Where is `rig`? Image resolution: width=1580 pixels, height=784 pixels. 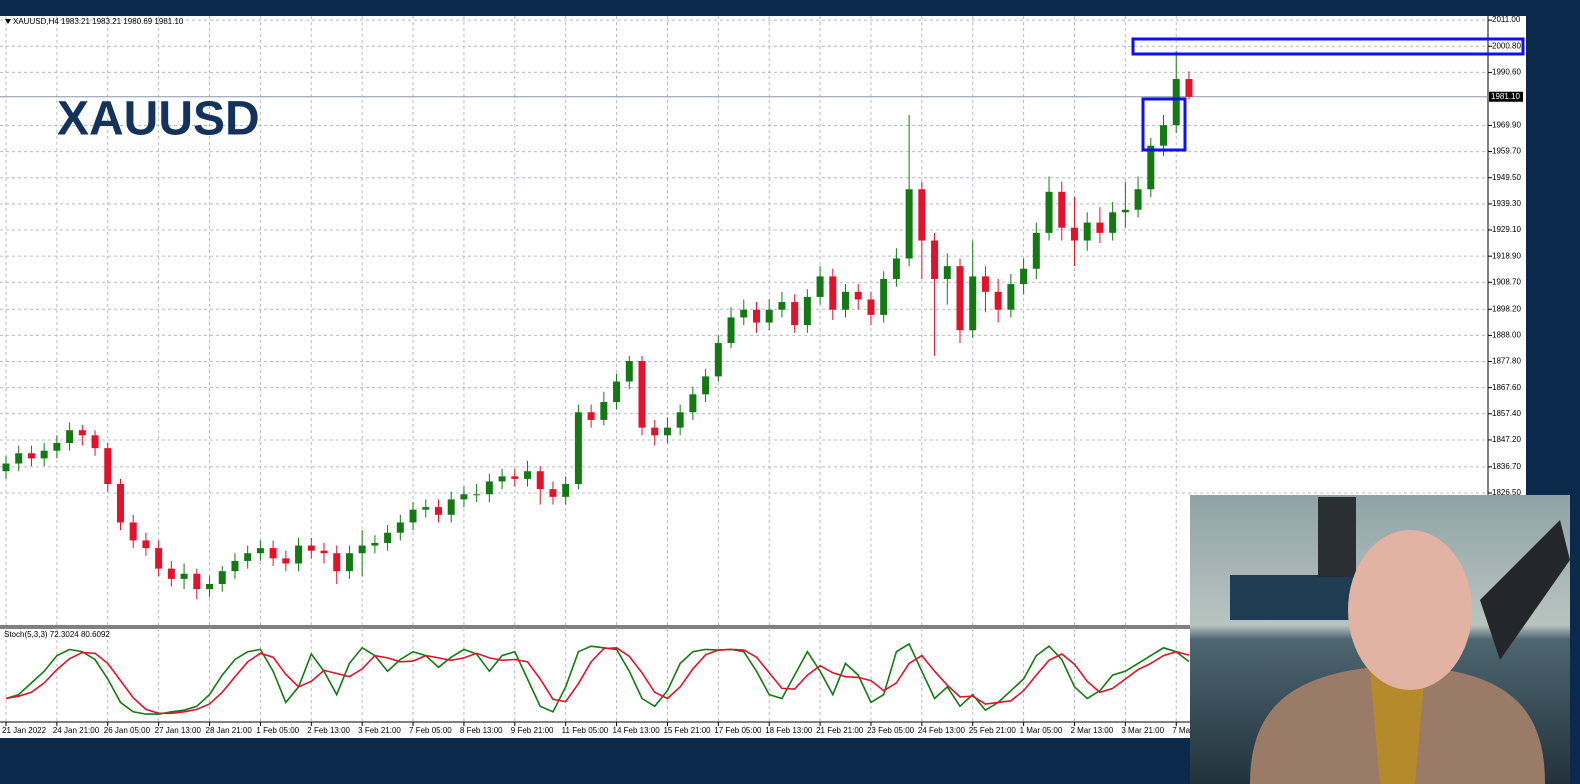 rig is located at coordinates (1295, 597).